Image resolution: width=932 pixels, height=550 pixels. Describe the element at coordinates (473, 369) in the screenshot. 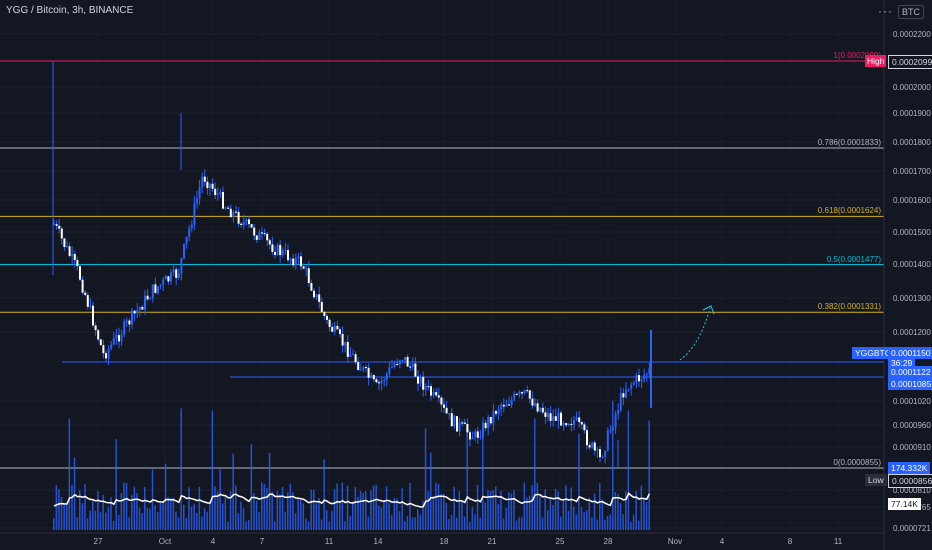

I see `horizontal-lines` at that location.